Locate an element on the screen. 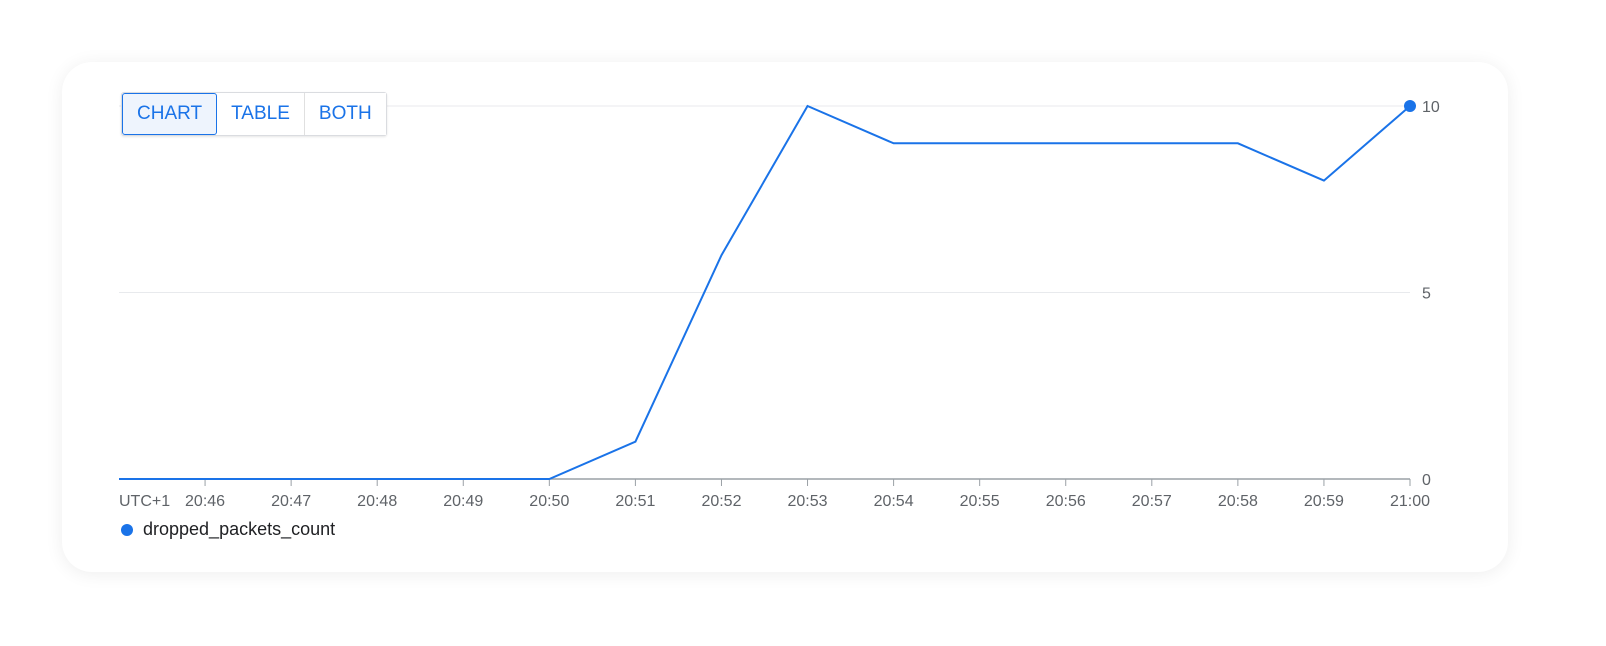  x-tick-label: 20:48 is located at coordinates (377, 501).